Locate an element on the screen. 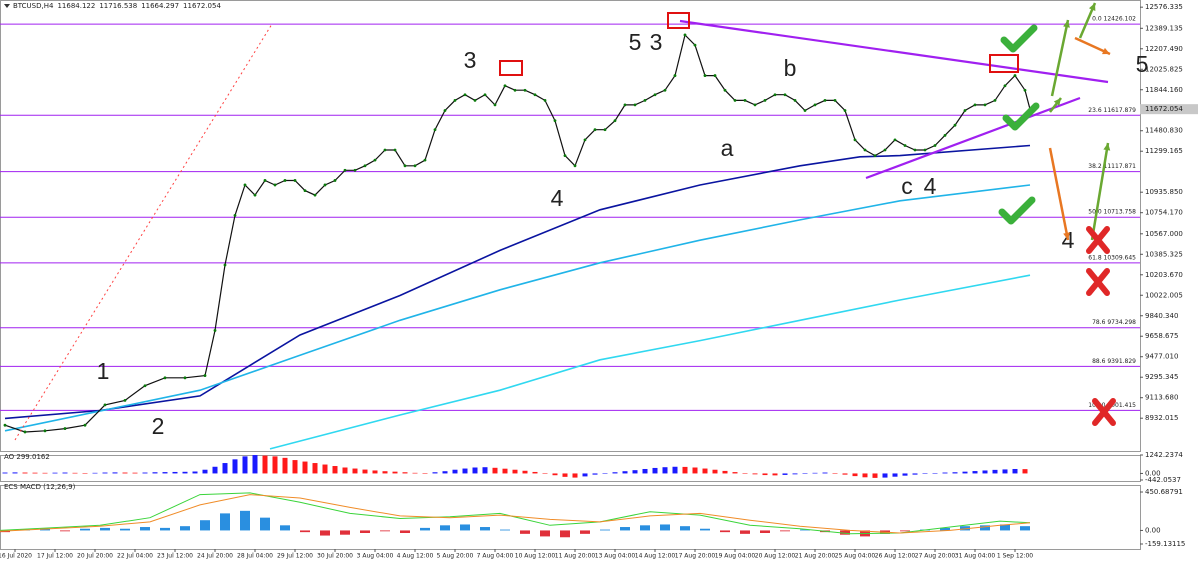 The height and width of the screenshot is (561, 1200). wave-label: 4 is located at coordinates (557, 198).